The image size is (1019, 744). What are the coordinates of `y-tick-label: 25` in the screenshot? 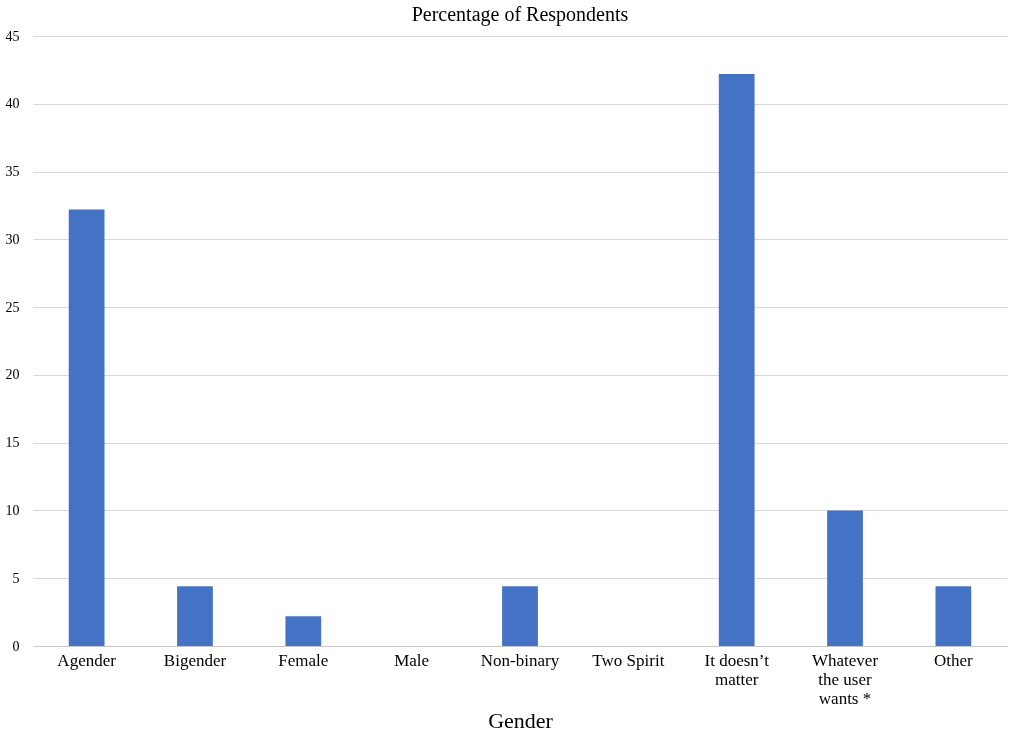 It's located at (12, 307).